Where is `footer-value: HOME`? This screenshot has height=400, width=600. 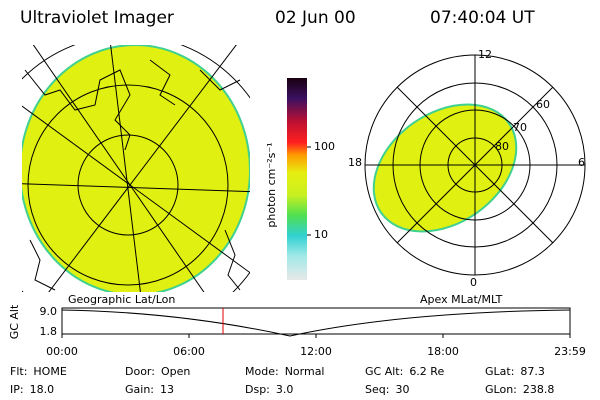 footer-value: HOME is located at coordinates (49, 371).